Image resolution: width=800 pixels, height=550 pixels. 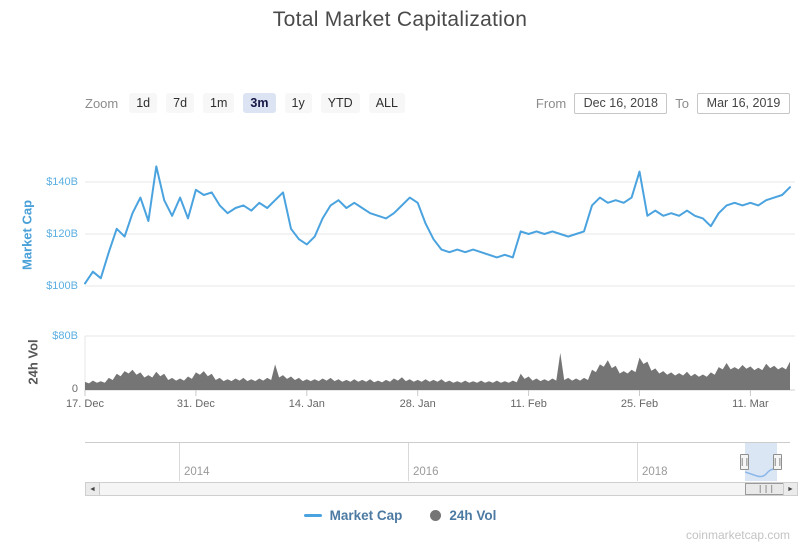 I want to click on zoom-button-all: ALL, so click(x=386, y=103).